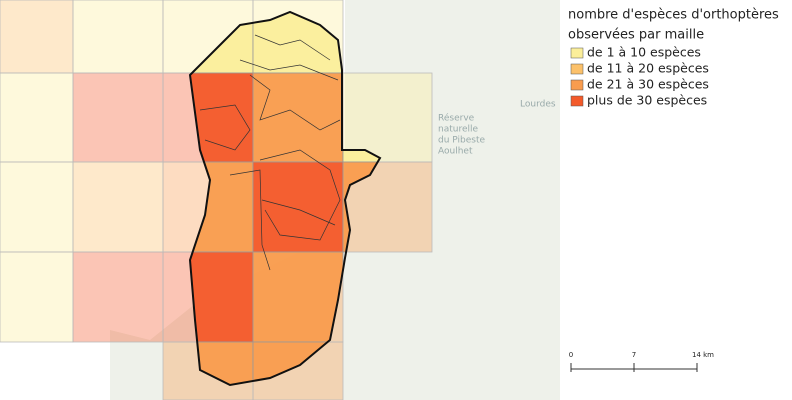  What do you see at coordinates (461, 141) in the screenshot?
I see `place-label: du Pibeste` at bounding box center [461, 141].